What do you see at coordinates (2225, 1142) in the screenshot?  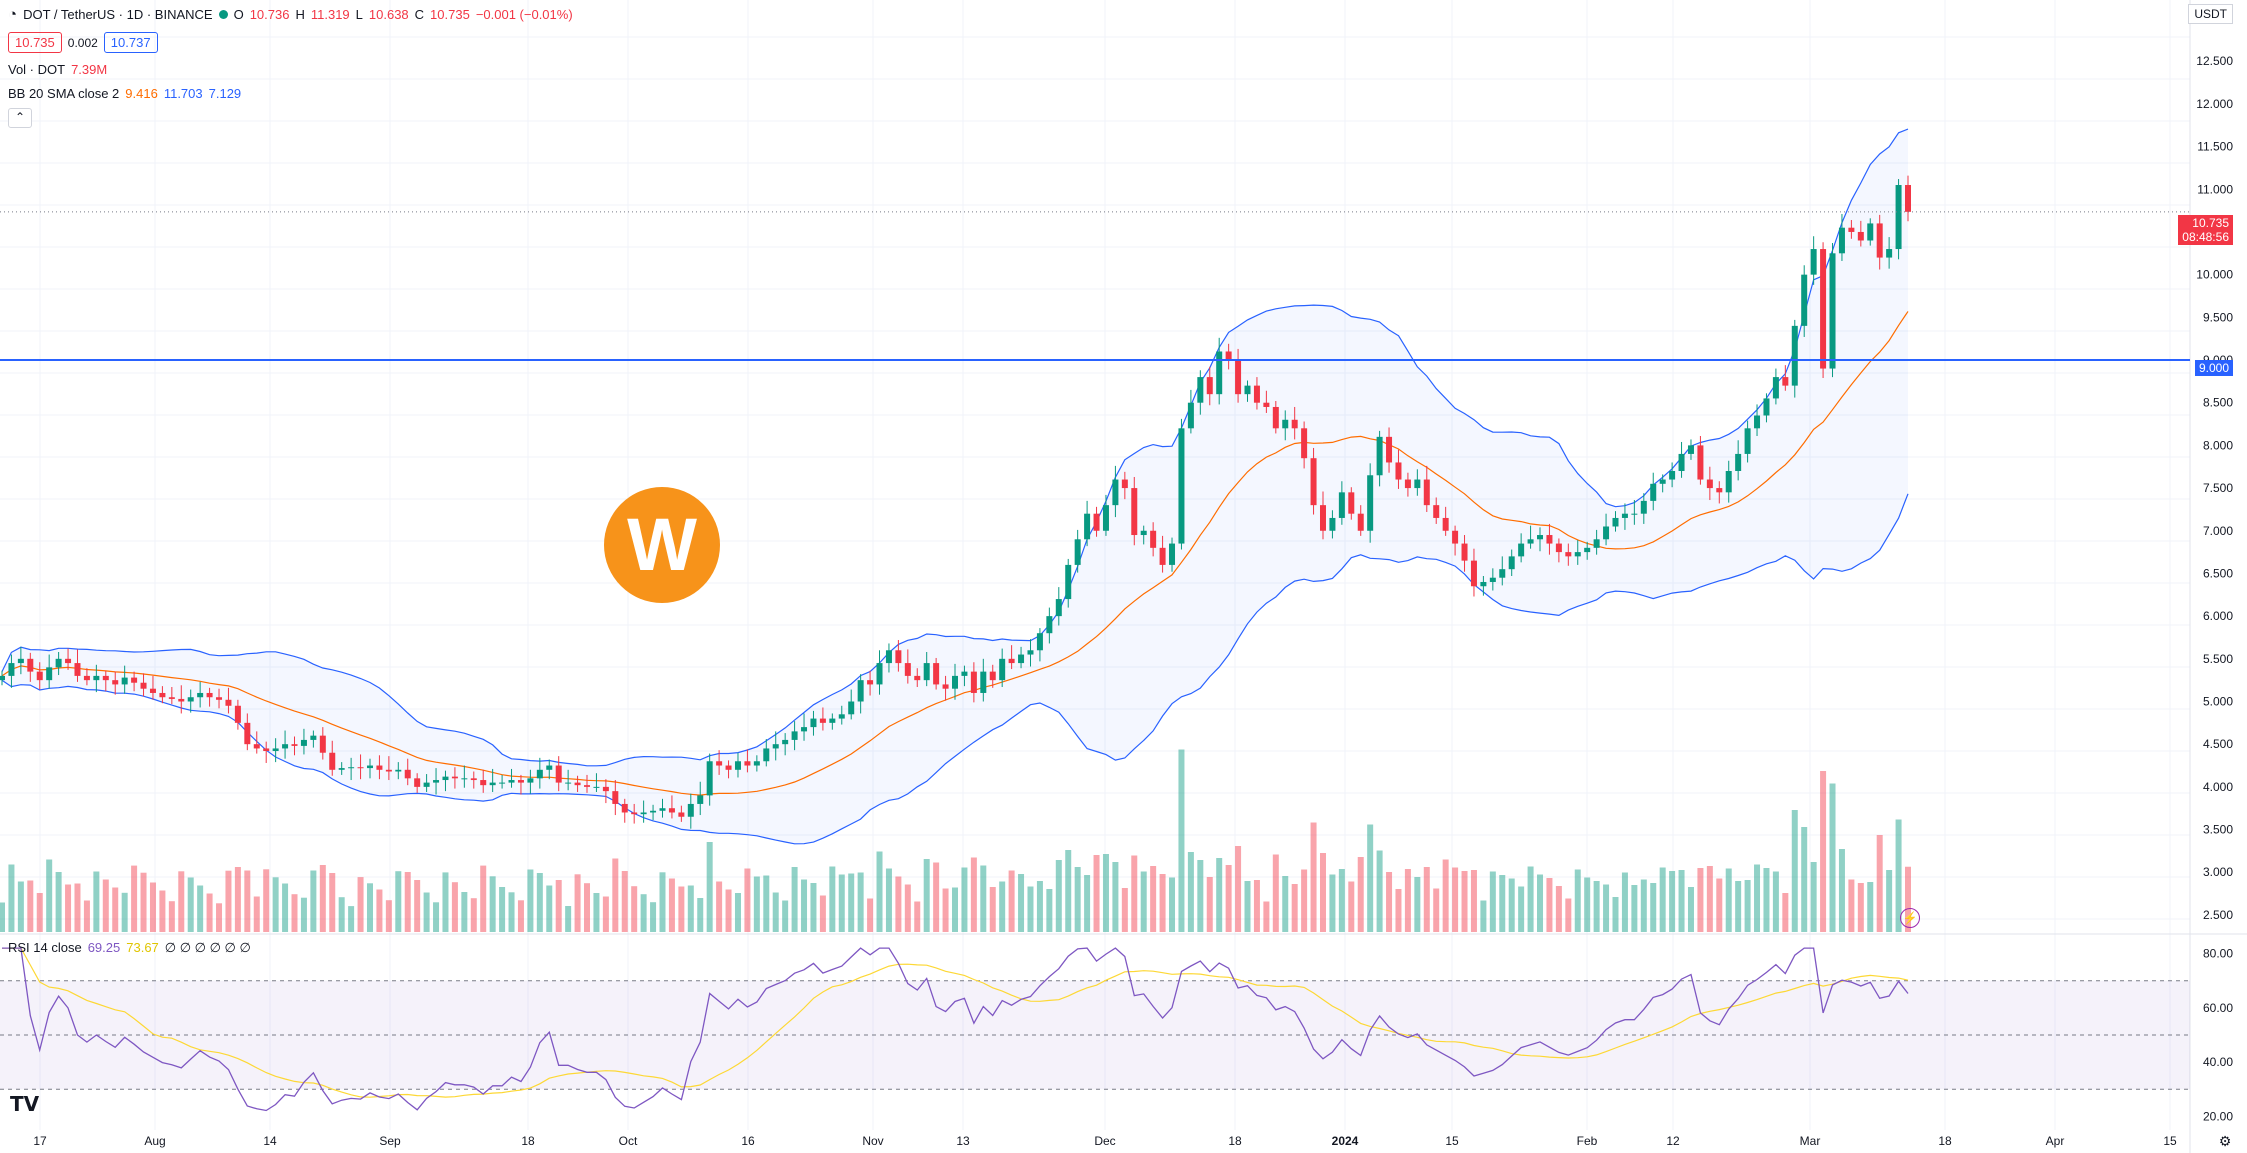 I see `settings-gear-icon: ⚙` at bounding box center [2225, 1142].